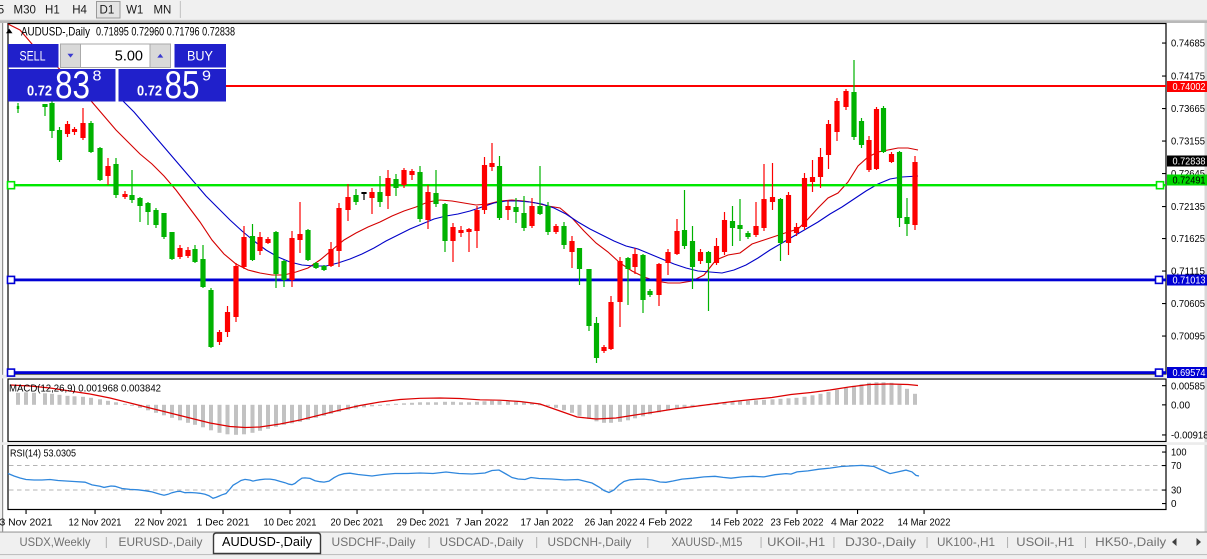 The height and width of the screenshot is (559, 1207). Describe the element at coordinates (547, 523) in the screenshot. I see `svg-text: 17 Jan 2022` at that location.